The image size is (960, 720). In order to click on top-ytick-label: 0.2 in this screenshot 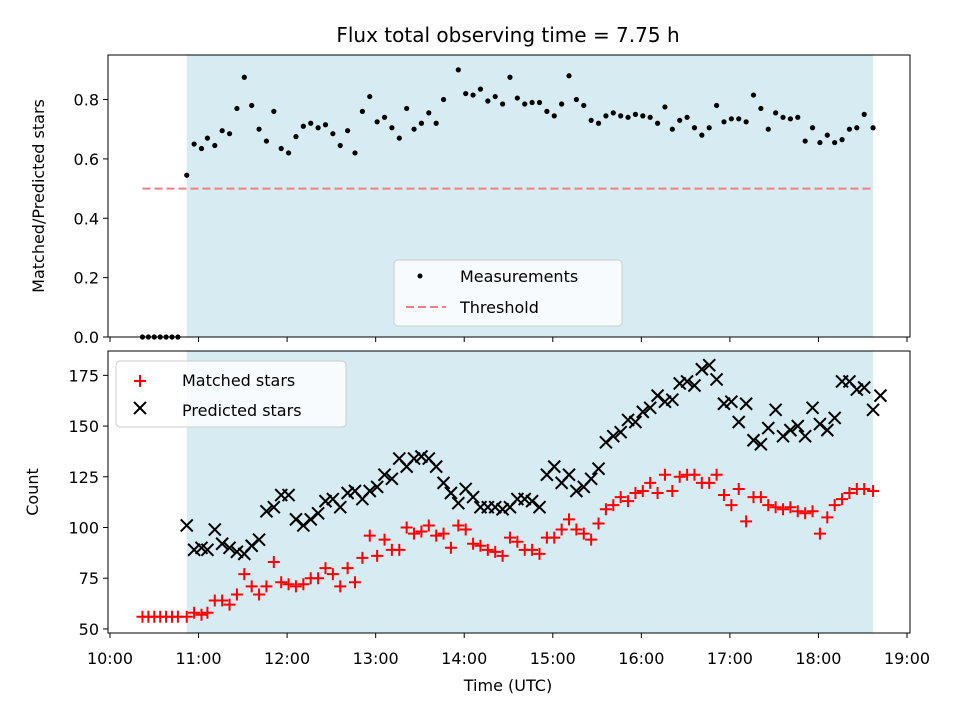, I will do `click(86, 278)`.